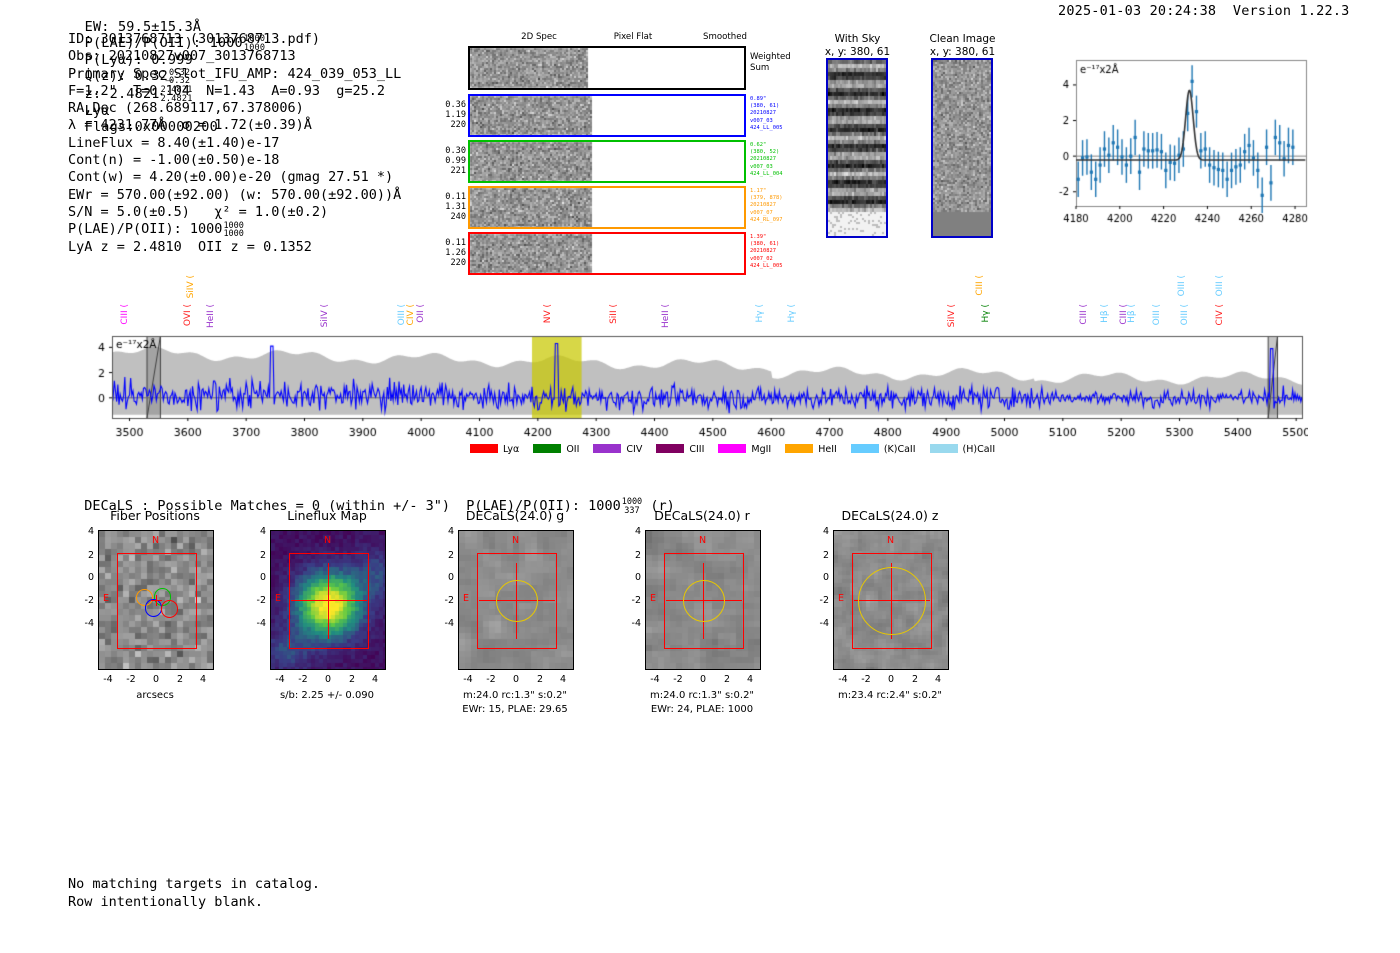 Image resolution: width=1400 pixels, height=953 pixels. I want to click on emission-line-marker: OIII (, so click(1182, 286).